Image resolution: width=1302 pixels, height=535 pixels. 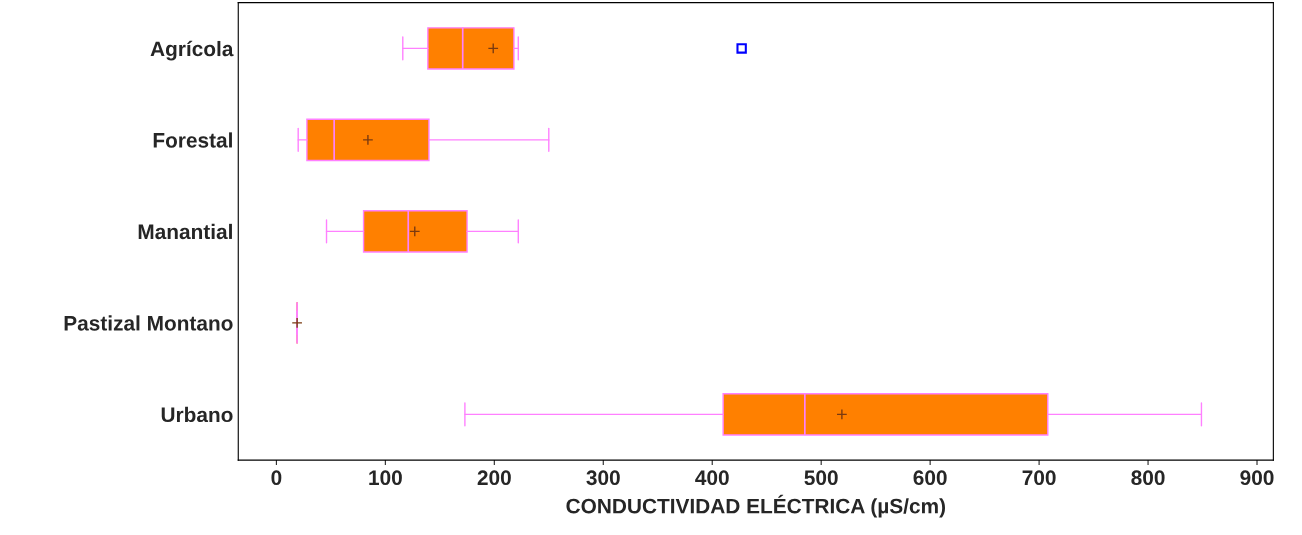 I want to click on y-tick-label: Pastizal Montano, so click(x=148, y=323).